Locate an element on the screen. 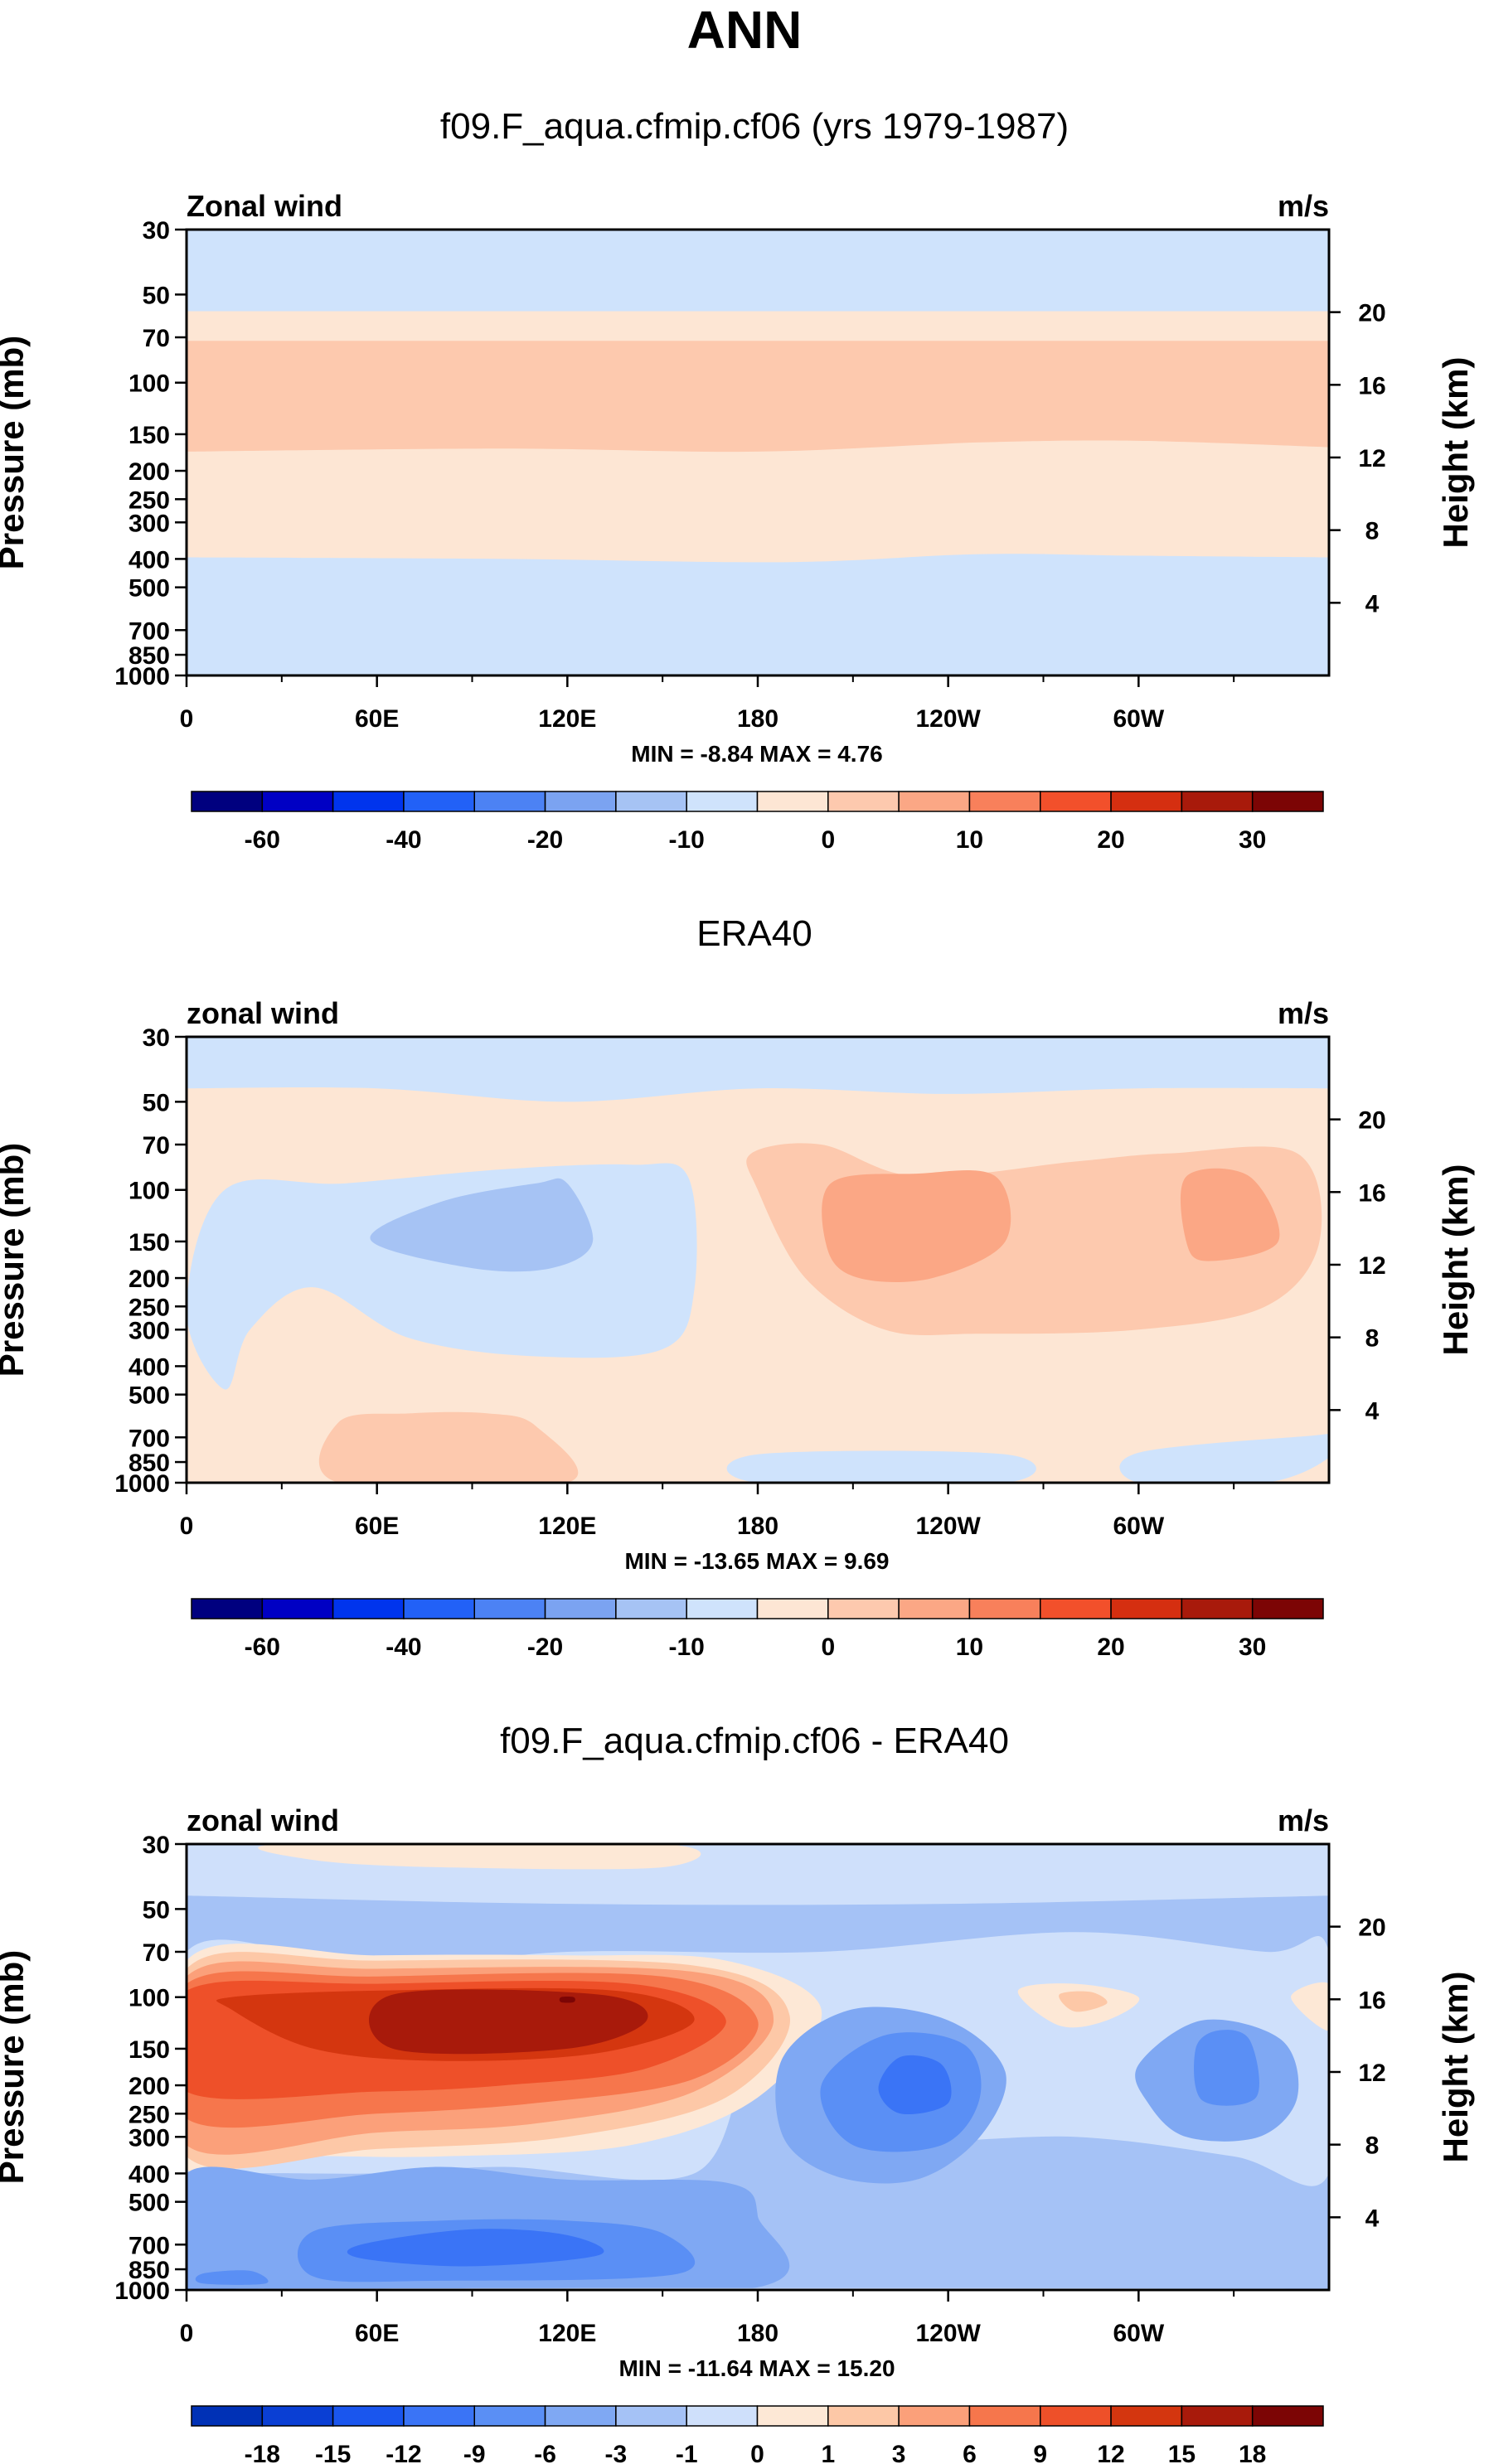  colorbar-label: -40 is located at coordinates (404, 840).